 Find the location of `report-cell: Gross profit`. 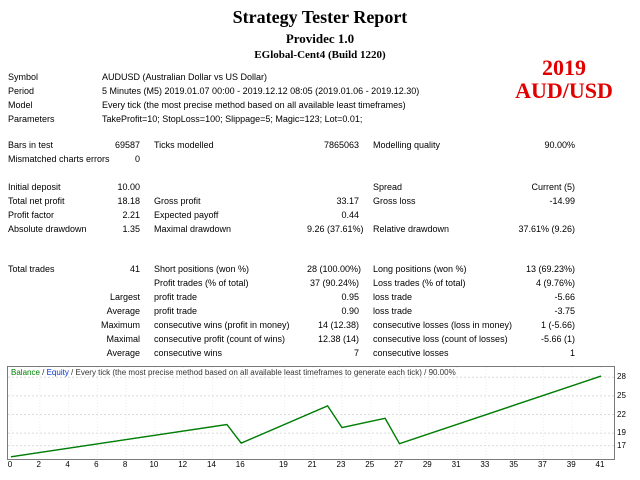

report-cell: Gross profit is located at coordinates (177, 201).